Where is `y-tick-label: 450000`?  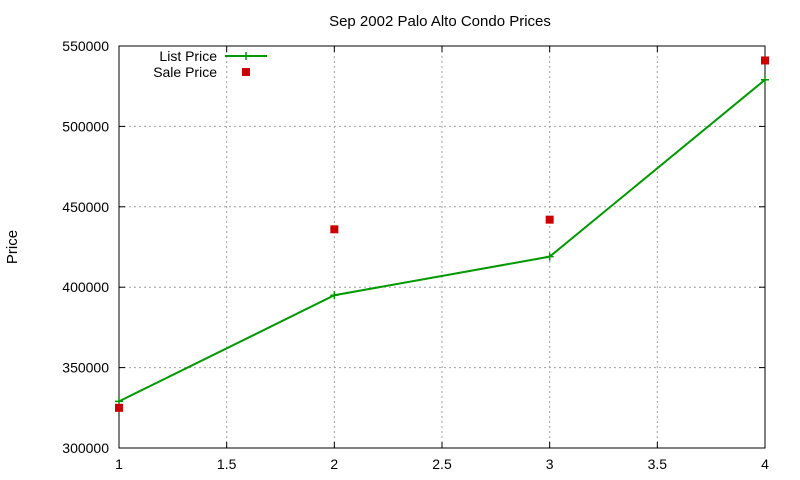 y-tick-label: 450000 is located at coordinates (85, 207).